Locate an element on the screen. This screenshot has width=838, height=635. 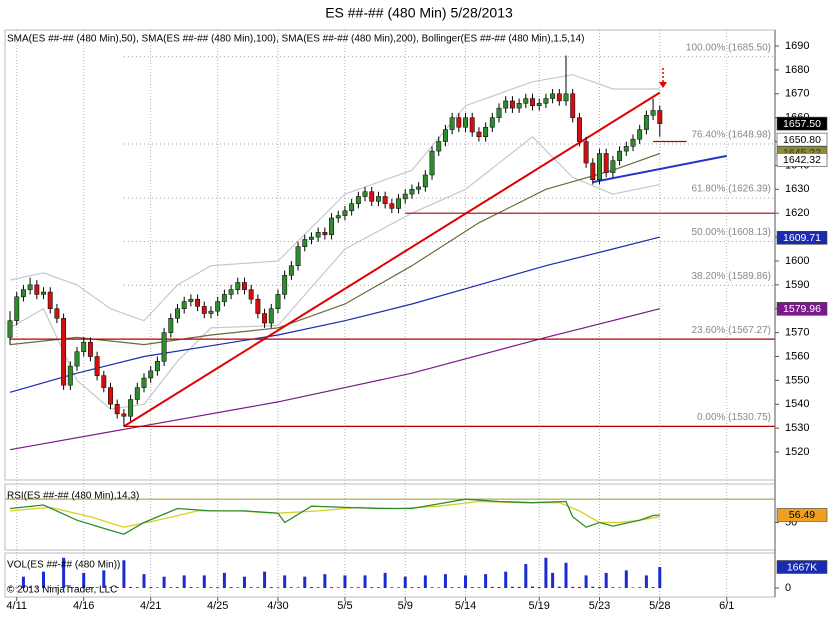
x-tick-label: 5/9 is located at coordinates (405, 606).